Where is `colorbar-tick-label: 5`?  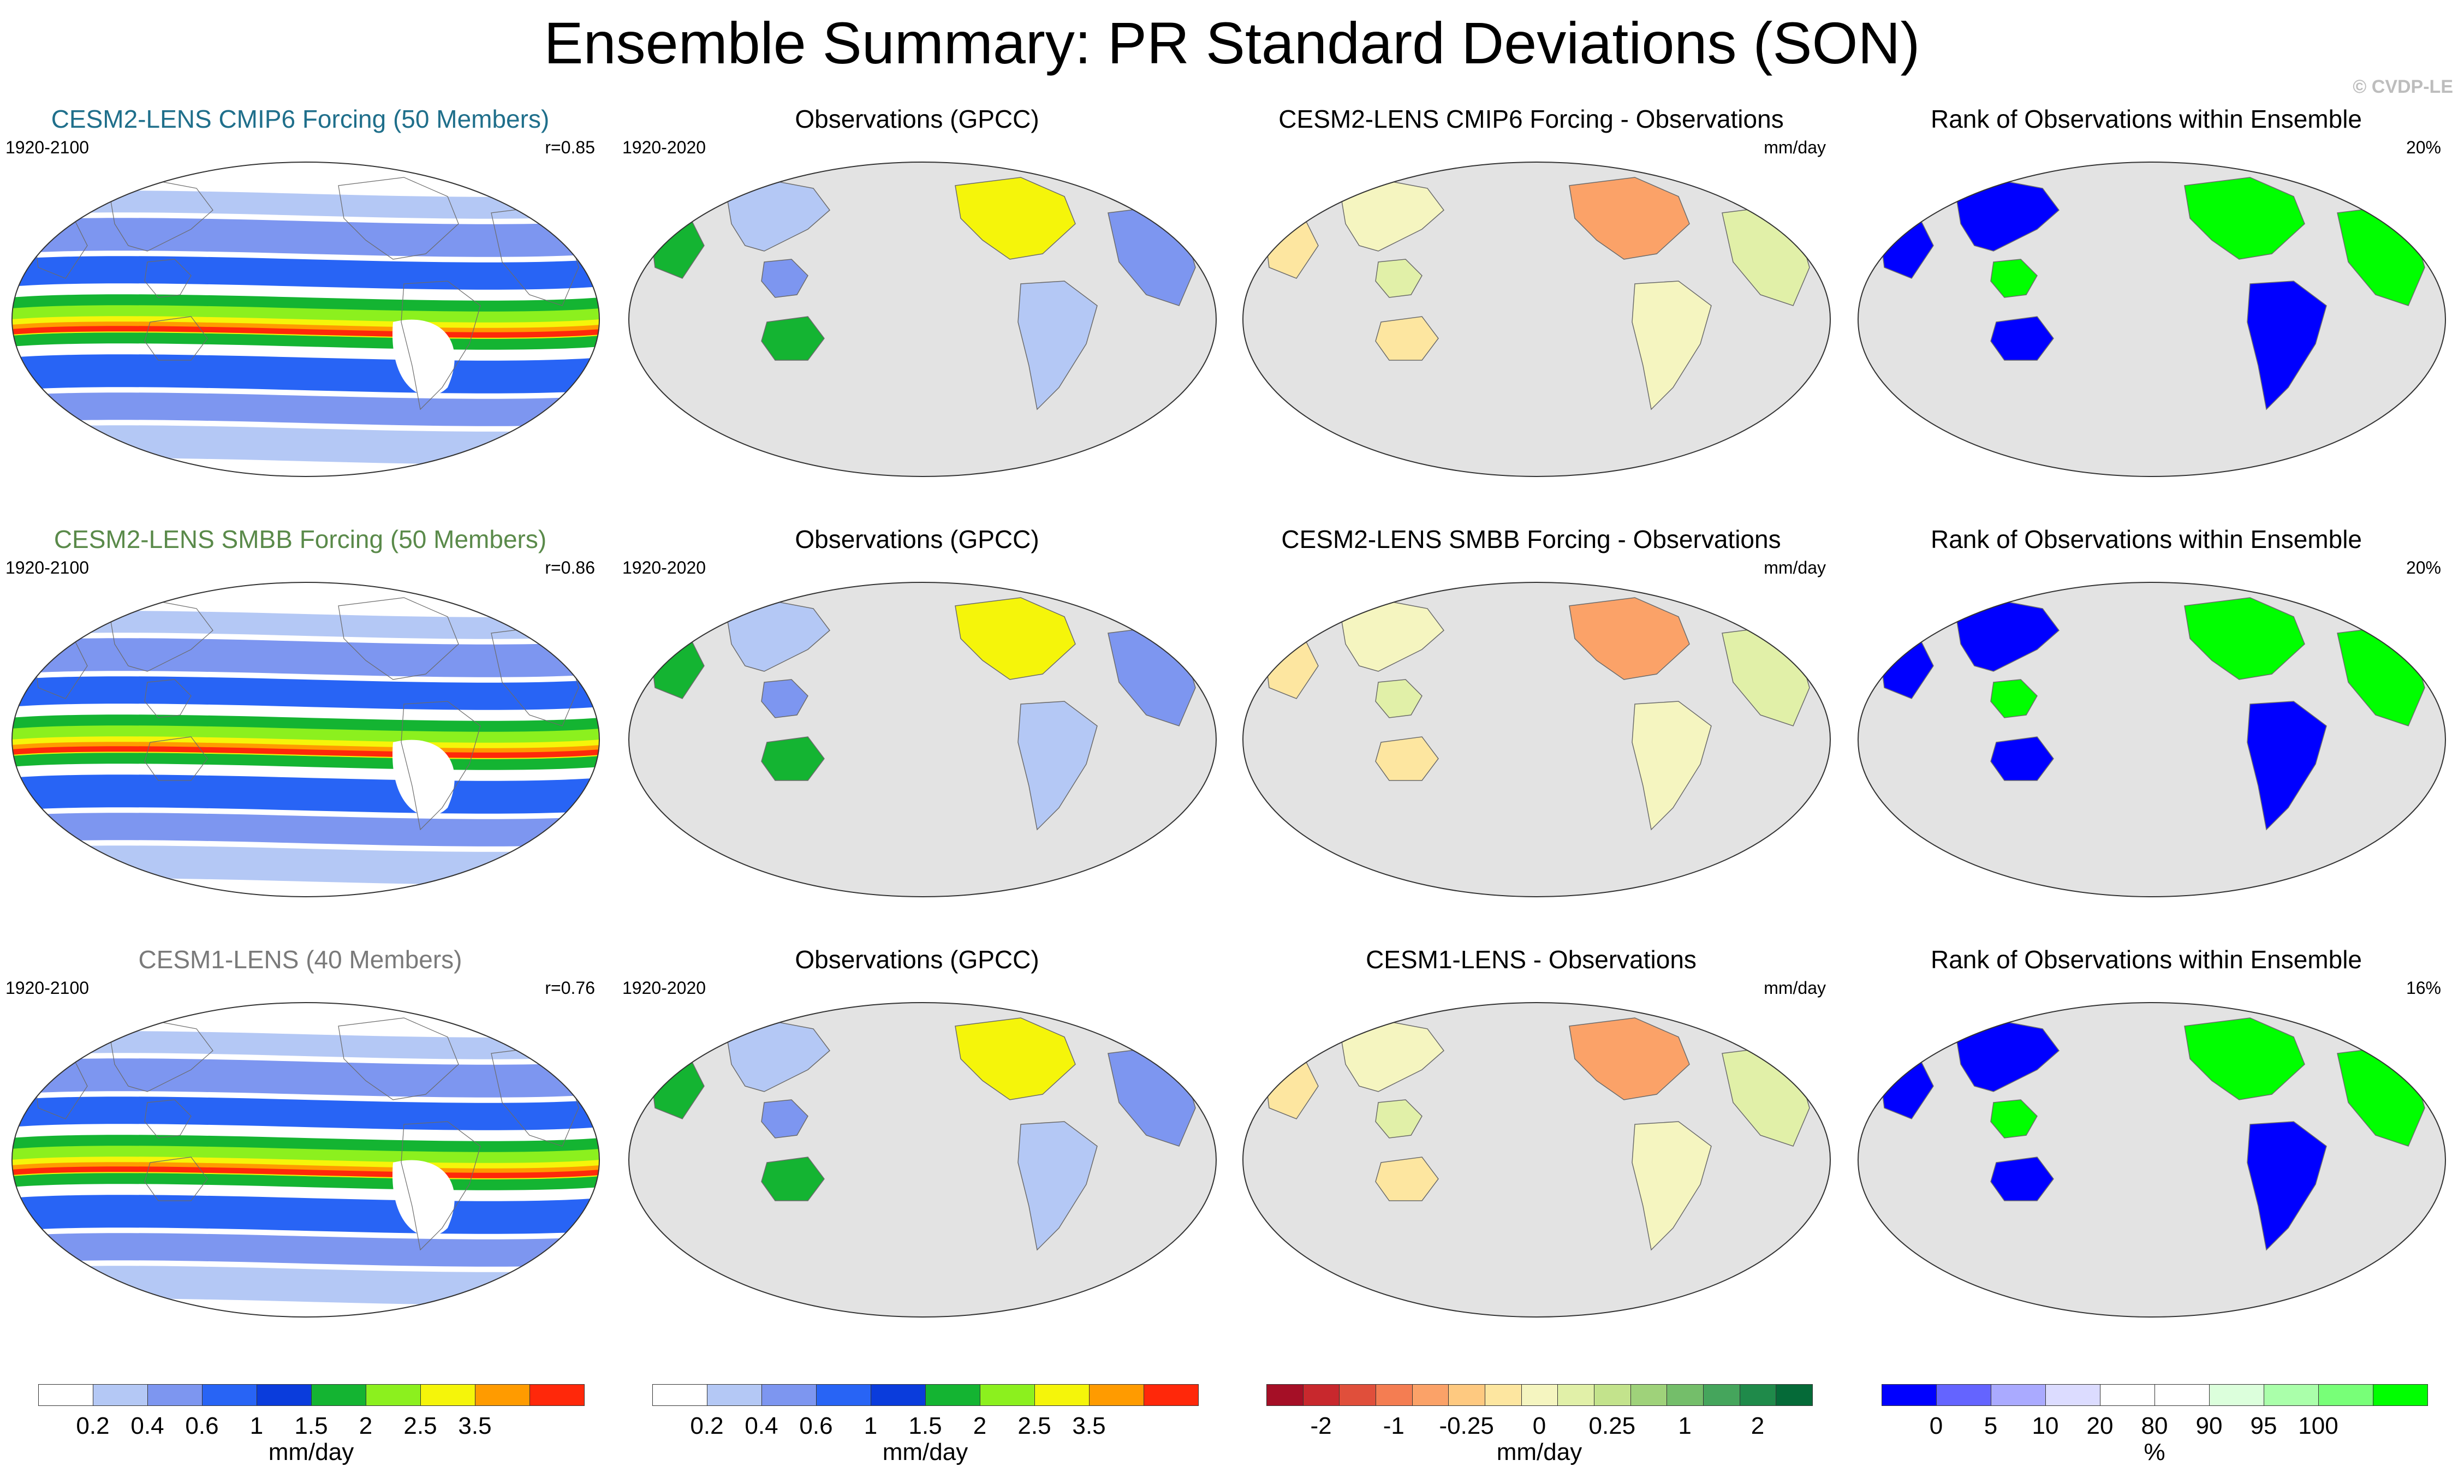
colorbar-tick-label: 5 is located at coordinates (1991, 1426).